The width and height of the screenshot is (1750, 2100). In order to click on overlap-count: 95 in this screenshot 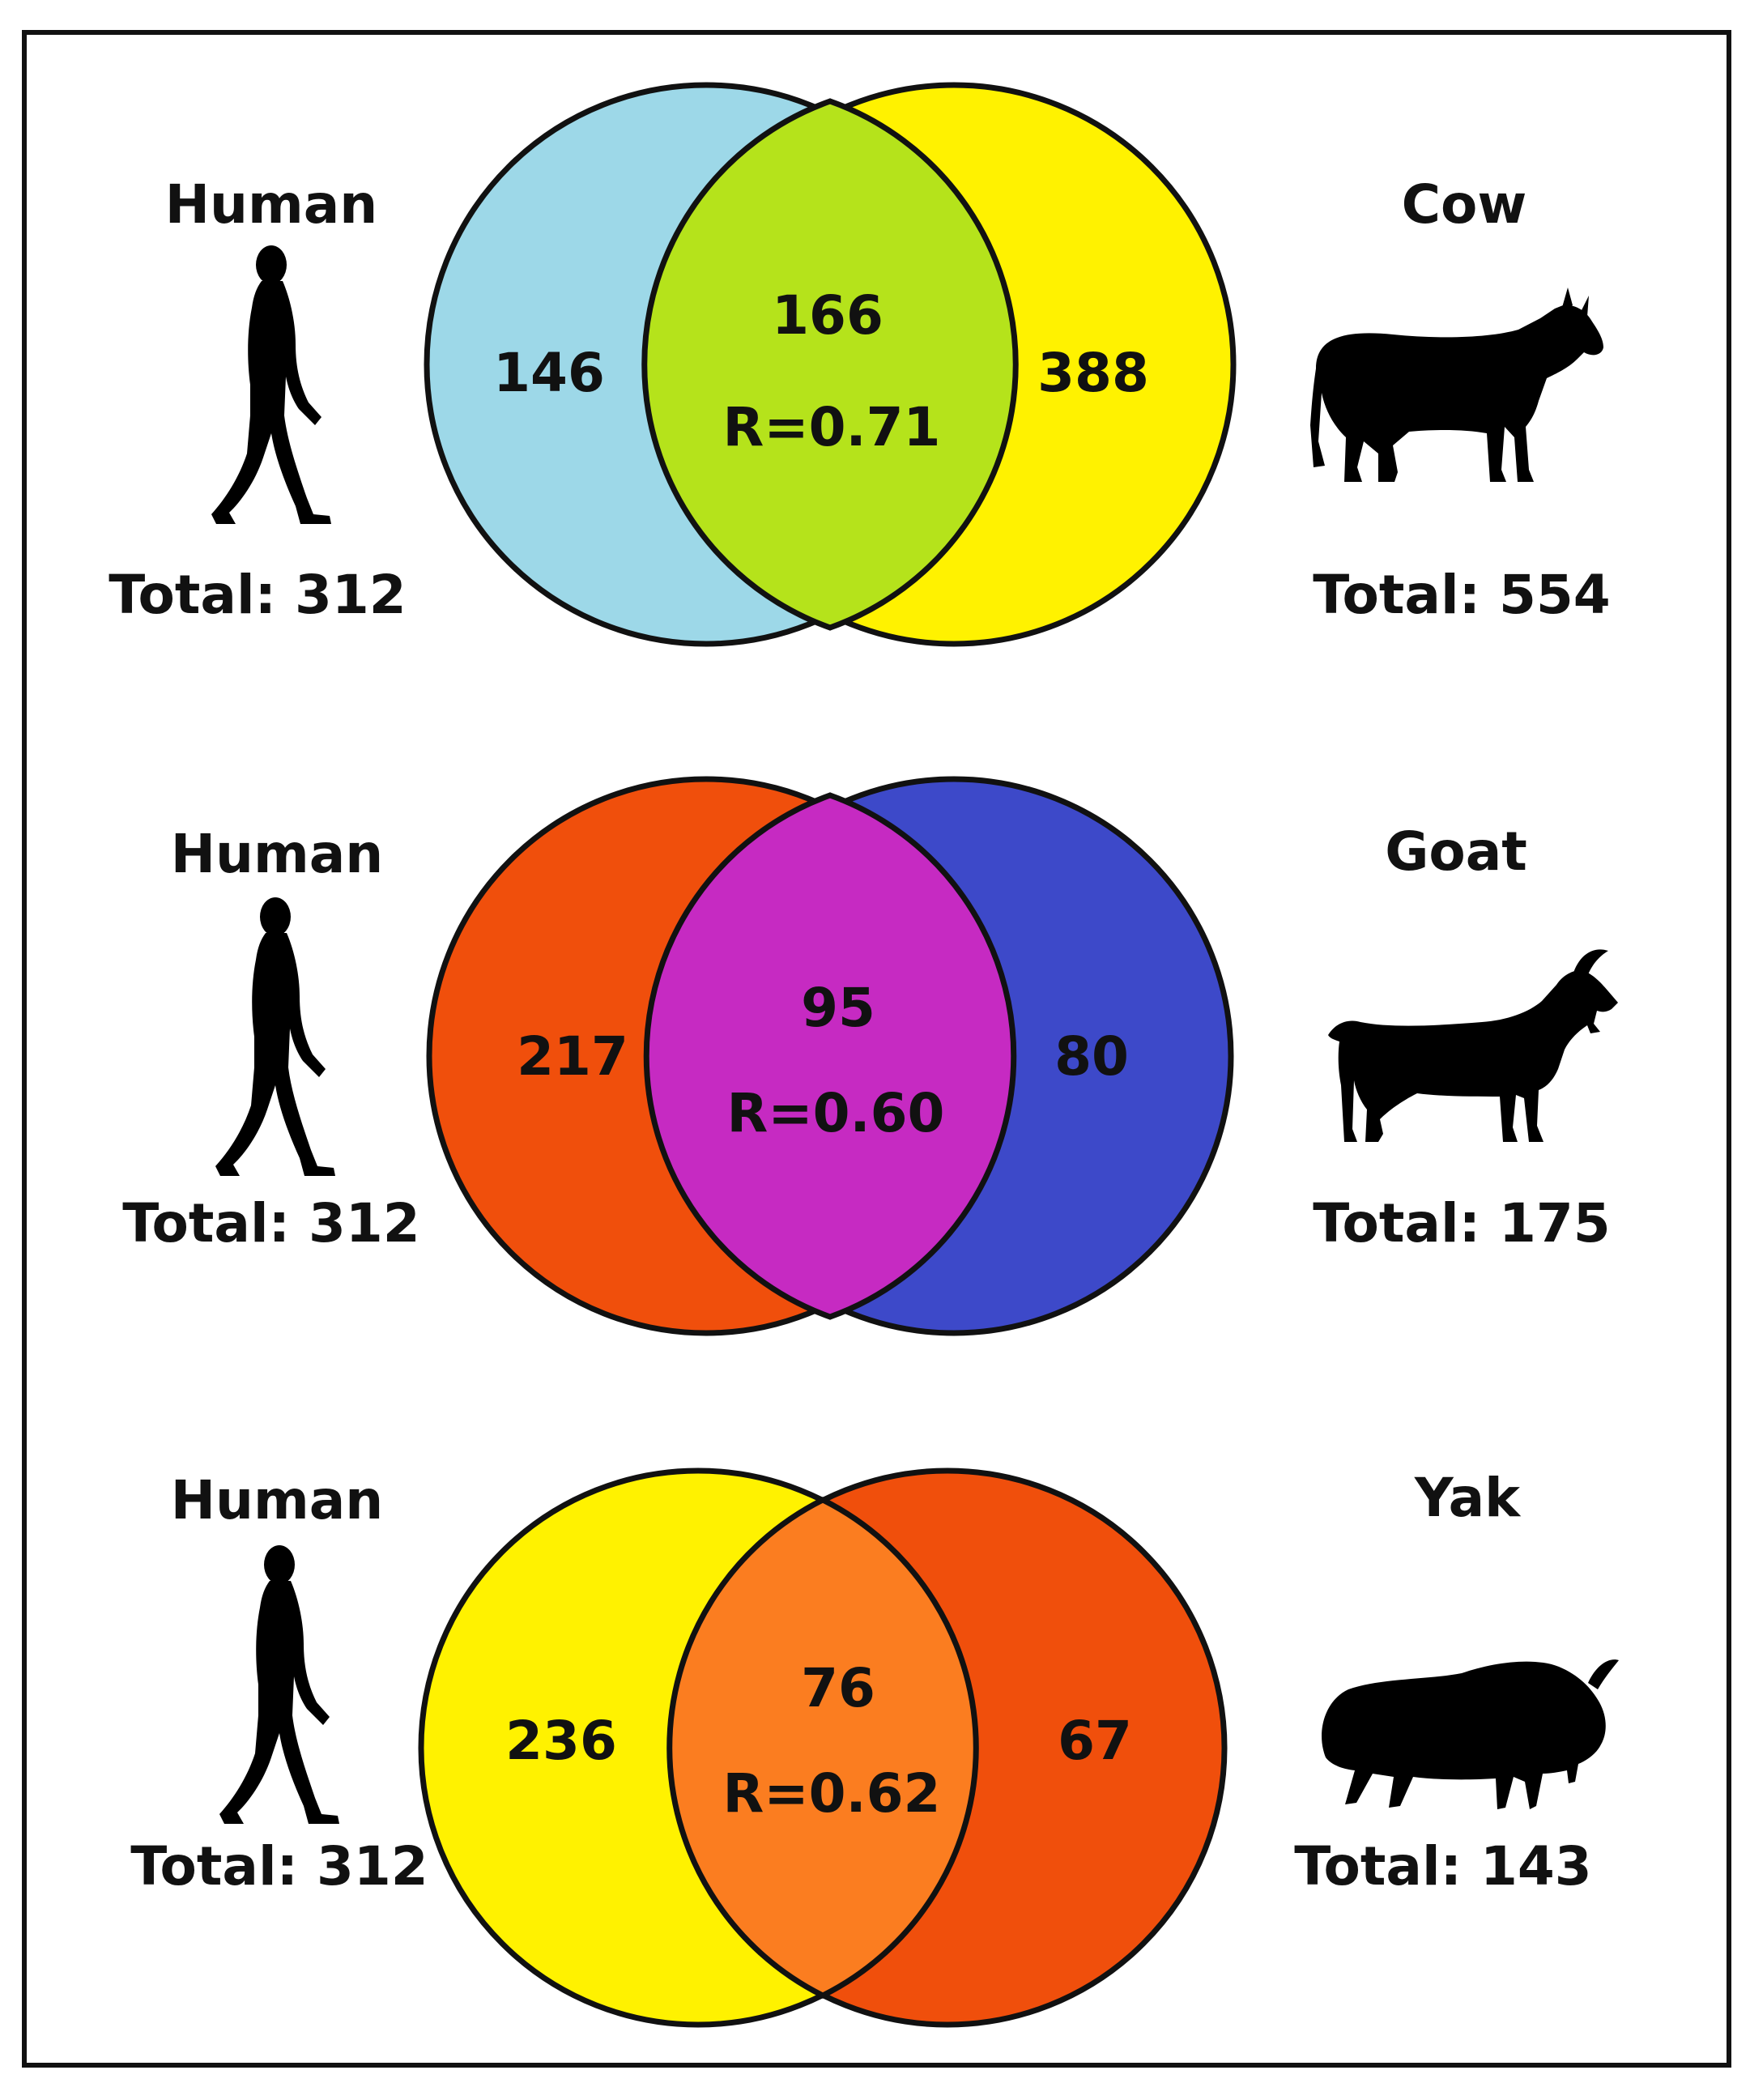, I will do `click(838, 1008)`.